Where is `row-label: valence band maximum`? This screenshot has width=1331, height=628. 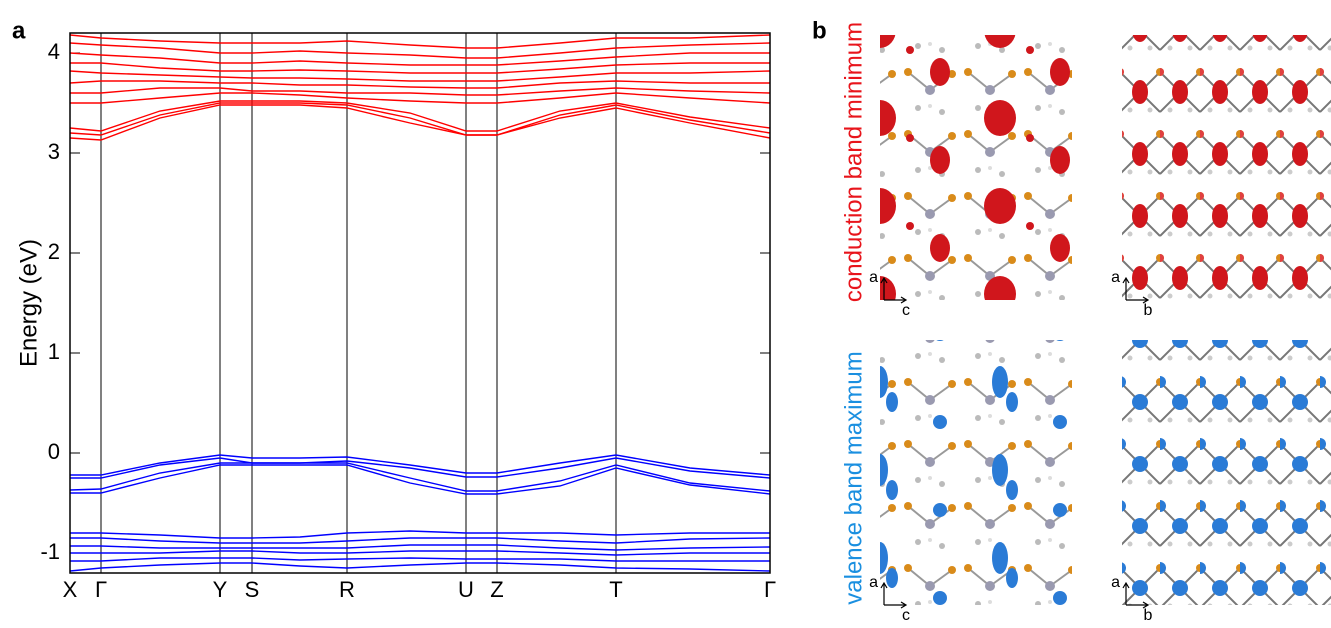 row-label: valence band maximum is located at coordinates (853, 477).